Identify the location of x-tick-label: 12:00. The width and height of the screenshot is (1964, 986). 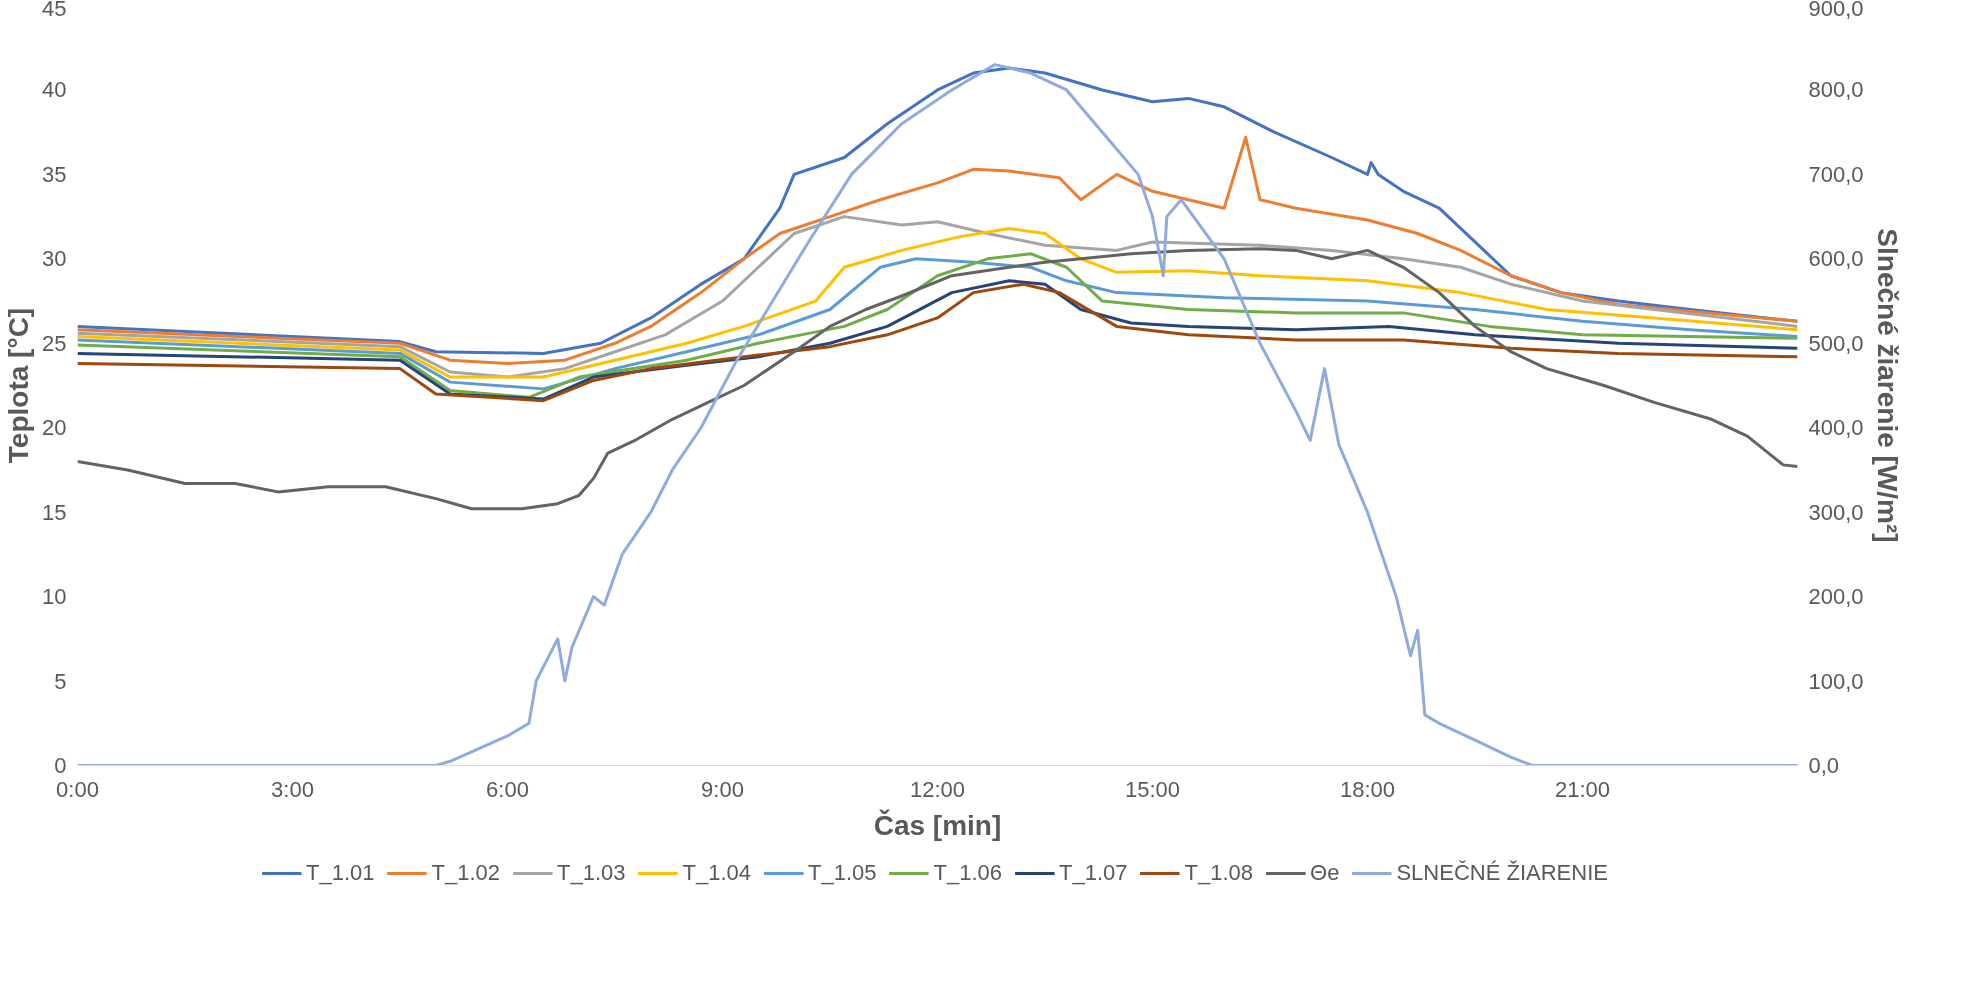
(937, 789).